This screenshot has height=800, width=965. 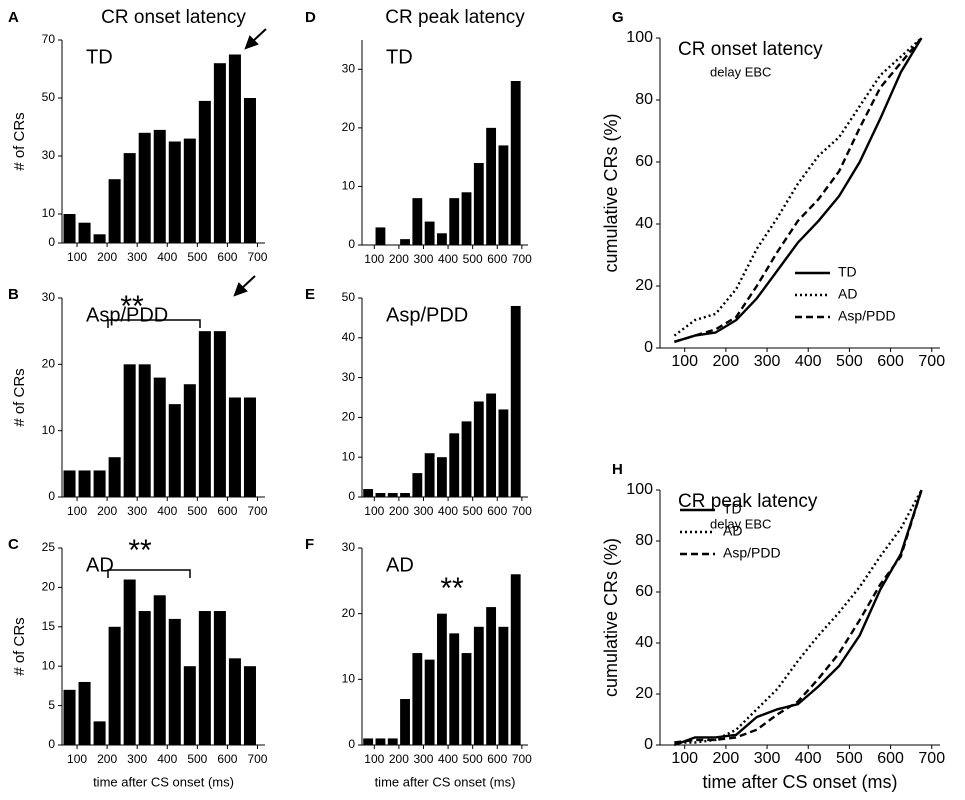 I want to click on legend-label: AD, so click(x=847, y=294).